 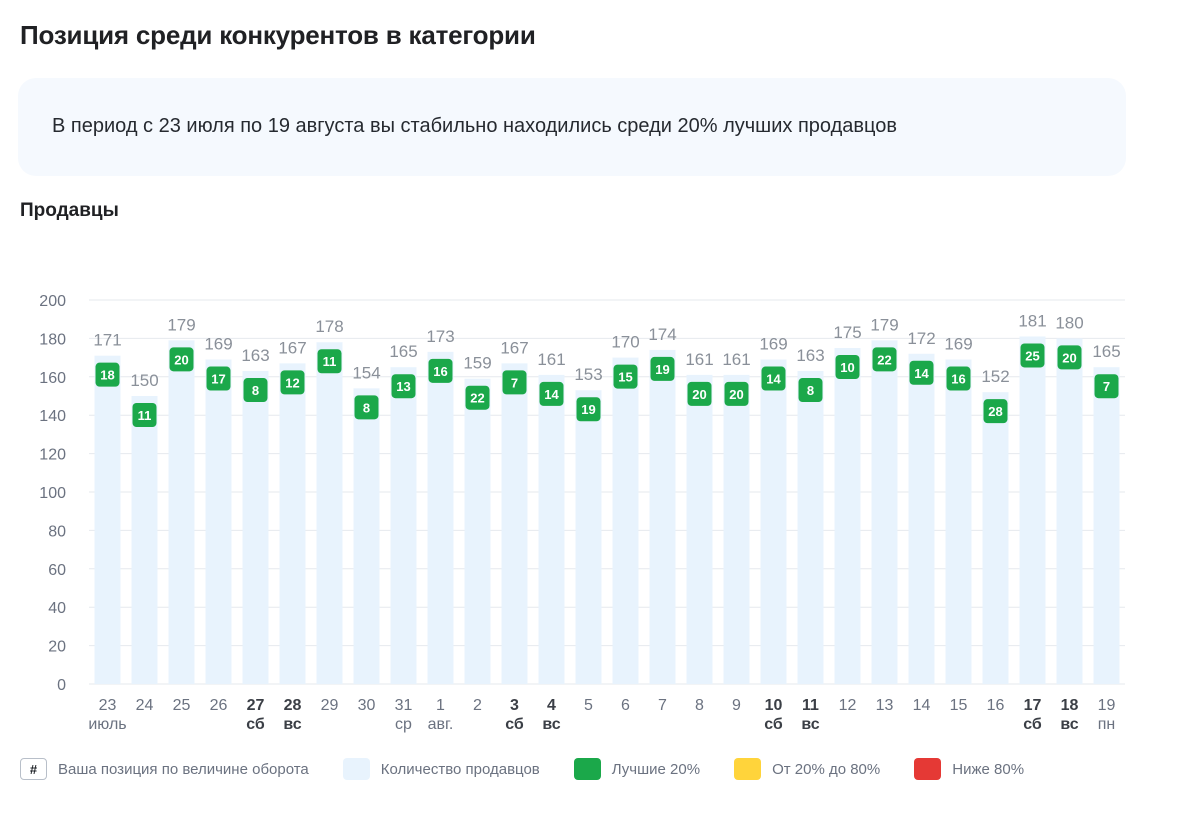 What do you see at coordinates (1033, 705) in the screenshot?
I see `x-tick-label: 17` at bounding box center [1033, 705].